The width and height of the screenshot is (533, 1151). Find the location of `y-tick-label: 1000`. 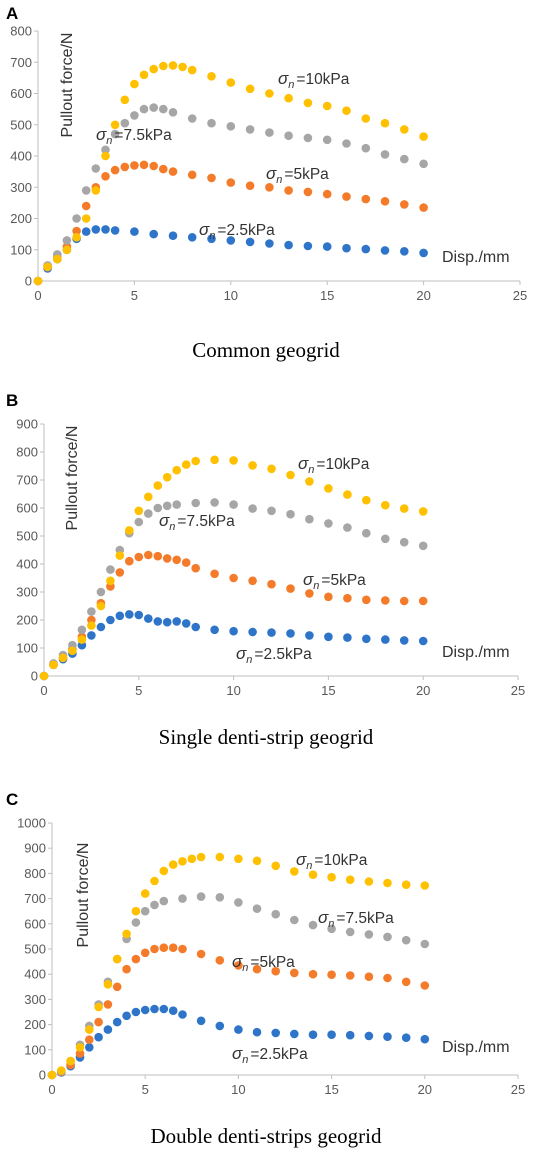

y-tick-label: 1000 is located at coordinates (31, 823).